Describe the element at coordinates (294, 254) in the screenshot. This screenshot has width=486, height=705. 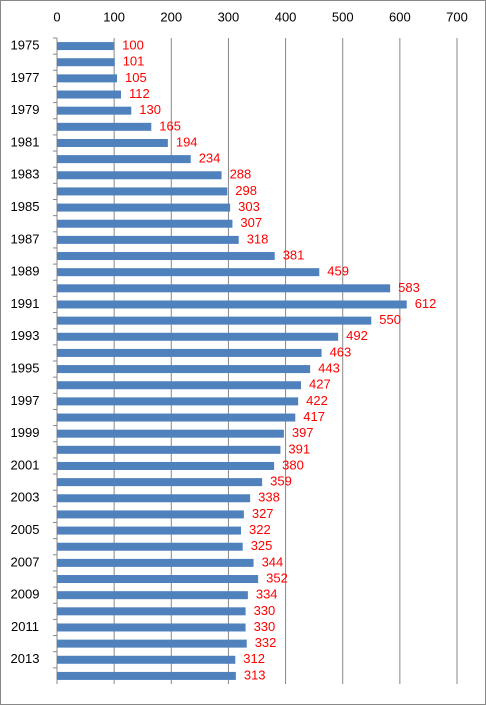
I see `value-label: 381` at that location.